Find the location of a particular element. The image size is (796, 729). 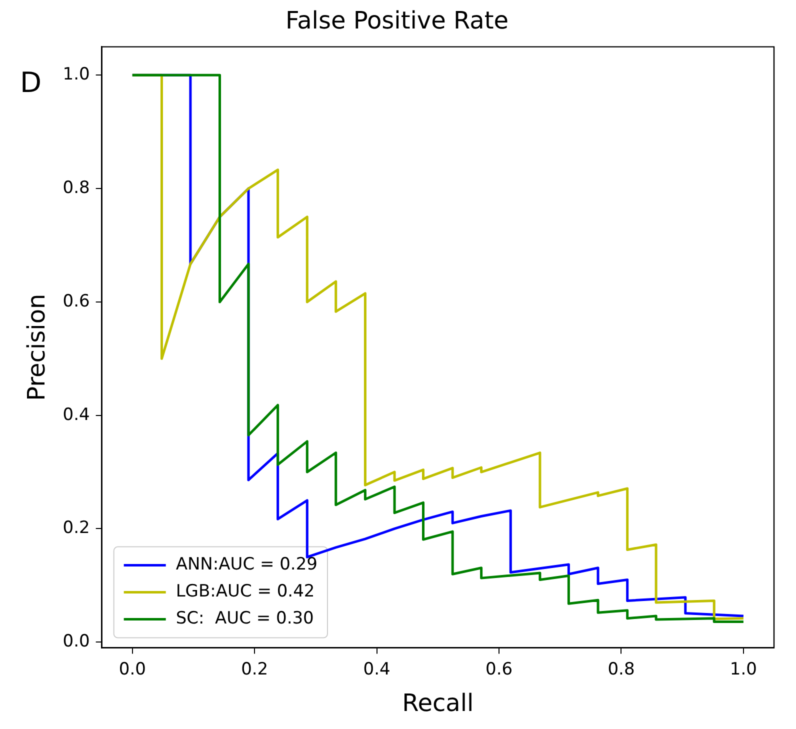

legend-label: SC: AUC = 0.30 is located at coordinates (245, 618).